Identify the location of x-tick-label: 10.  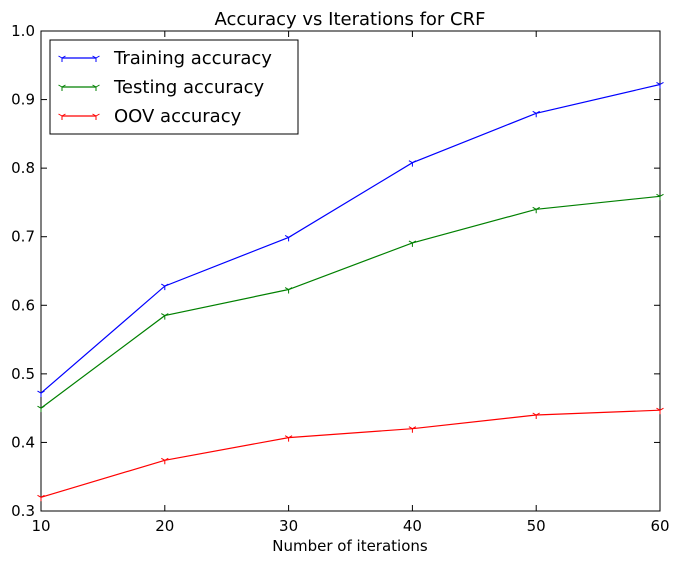
(40, 526).